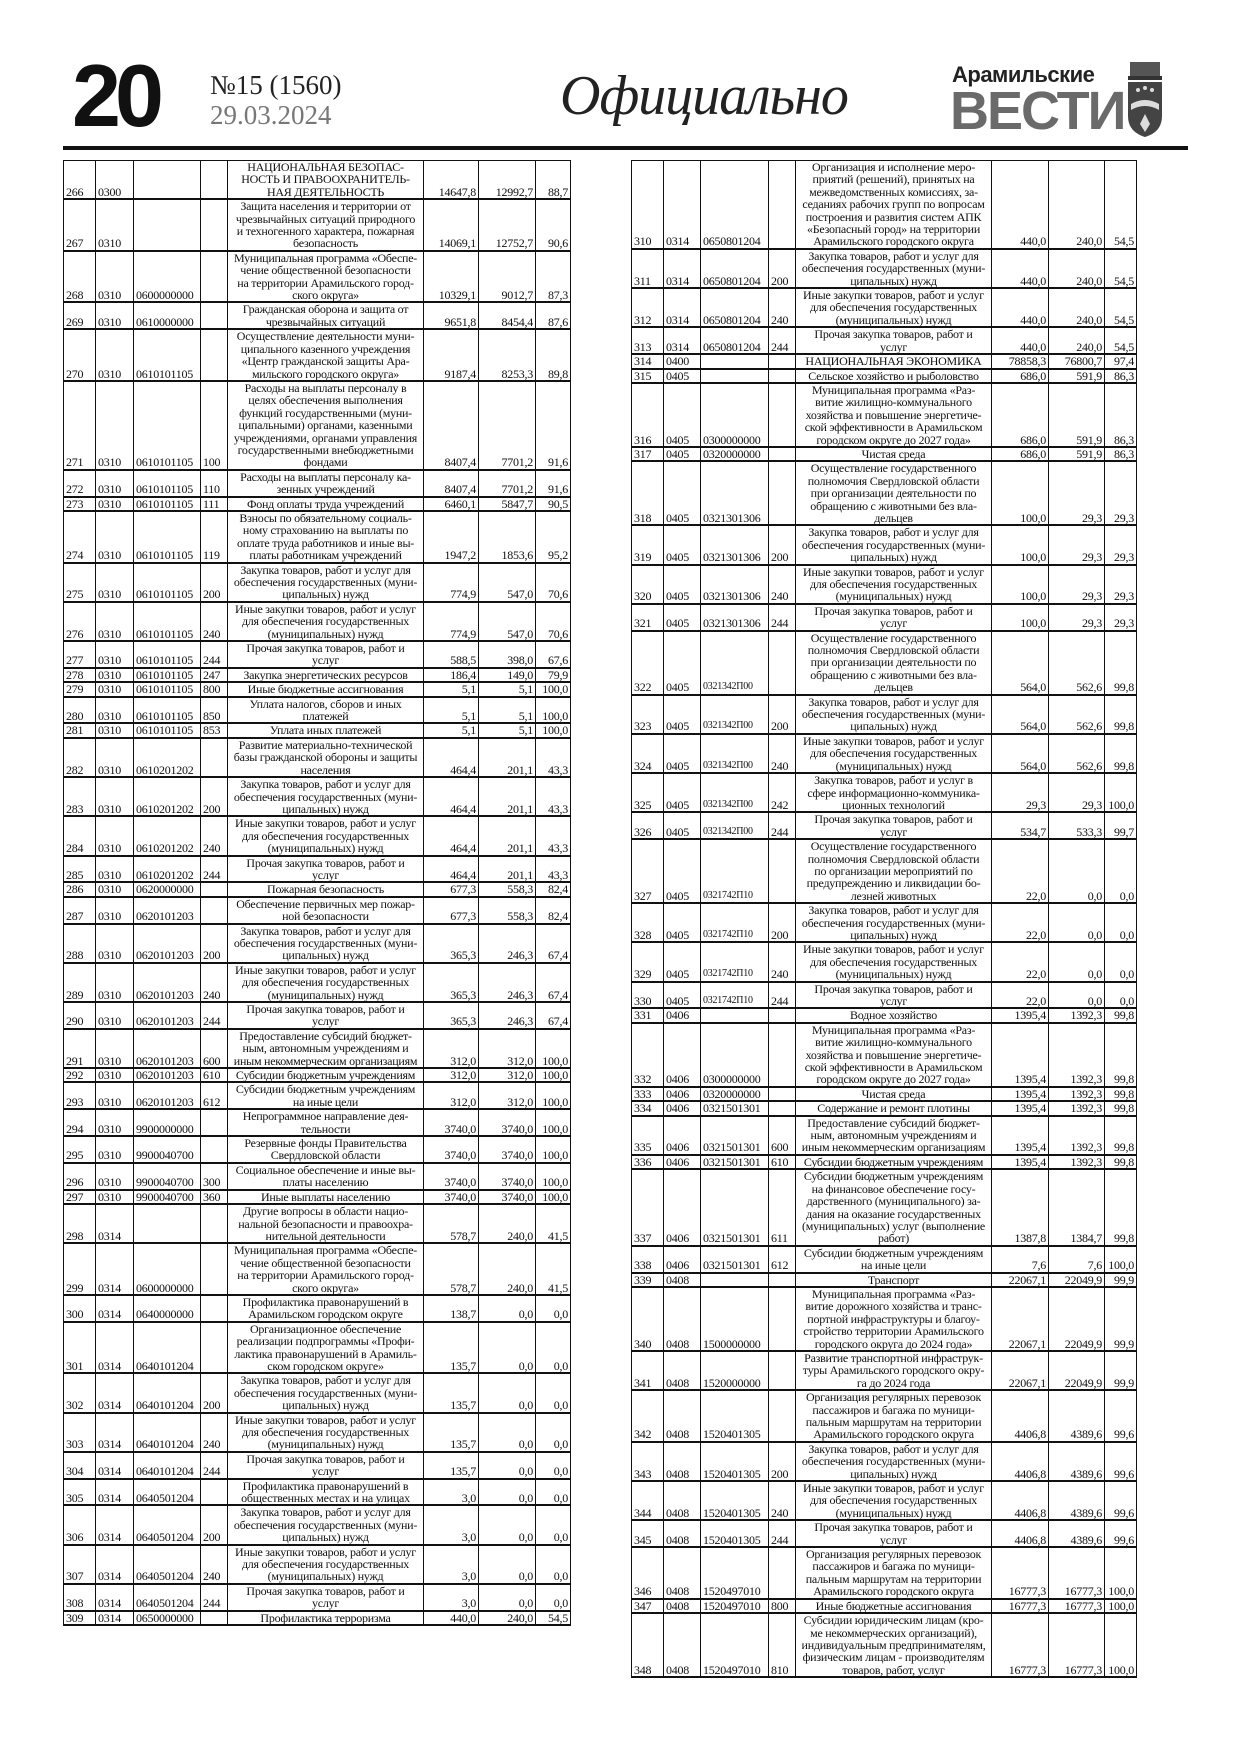 This screenshot has height=1754, width=1241. I want to click on item-name: Транспорт, so click(893, 1280).